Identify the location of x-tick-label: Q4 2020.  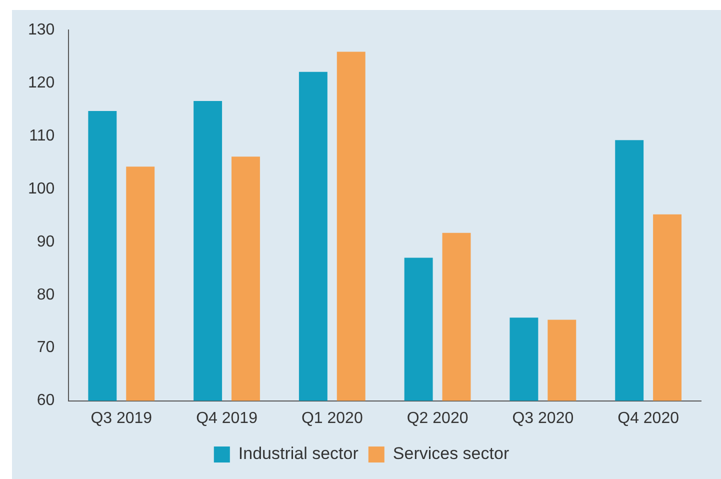
(649, 418).